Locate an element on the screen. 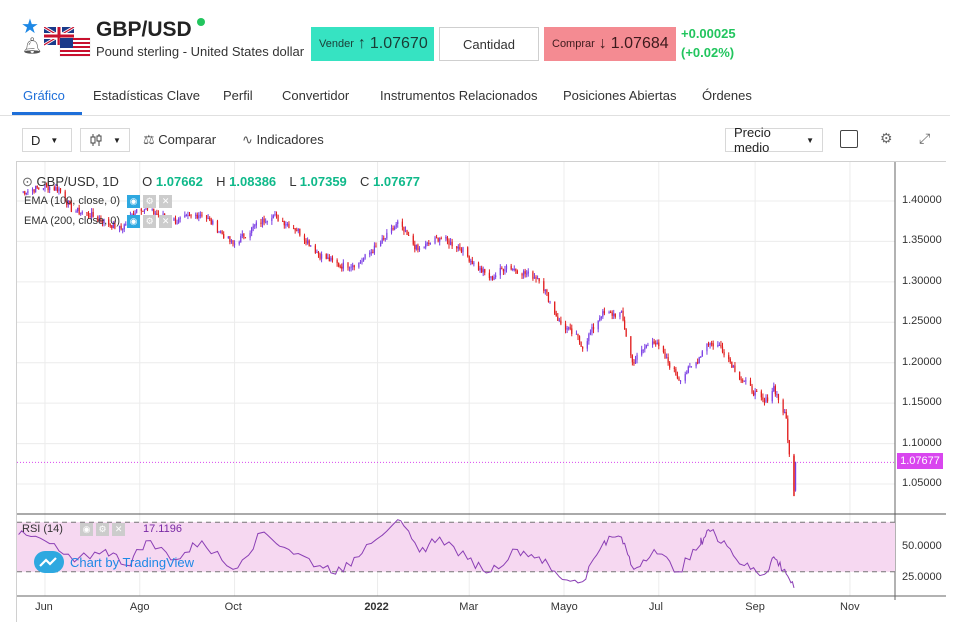  active-tab-indicator is located at coordinates (47, 113).